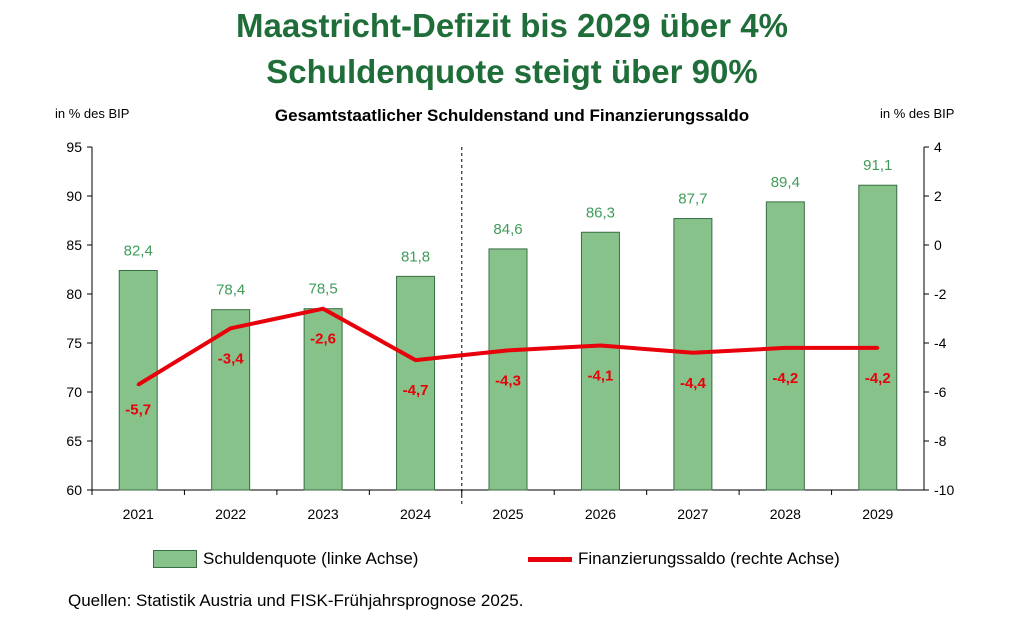  Describe the element at coordinates (74, 490) in the screenshot. I see `left-tick-label: 60` at that location.